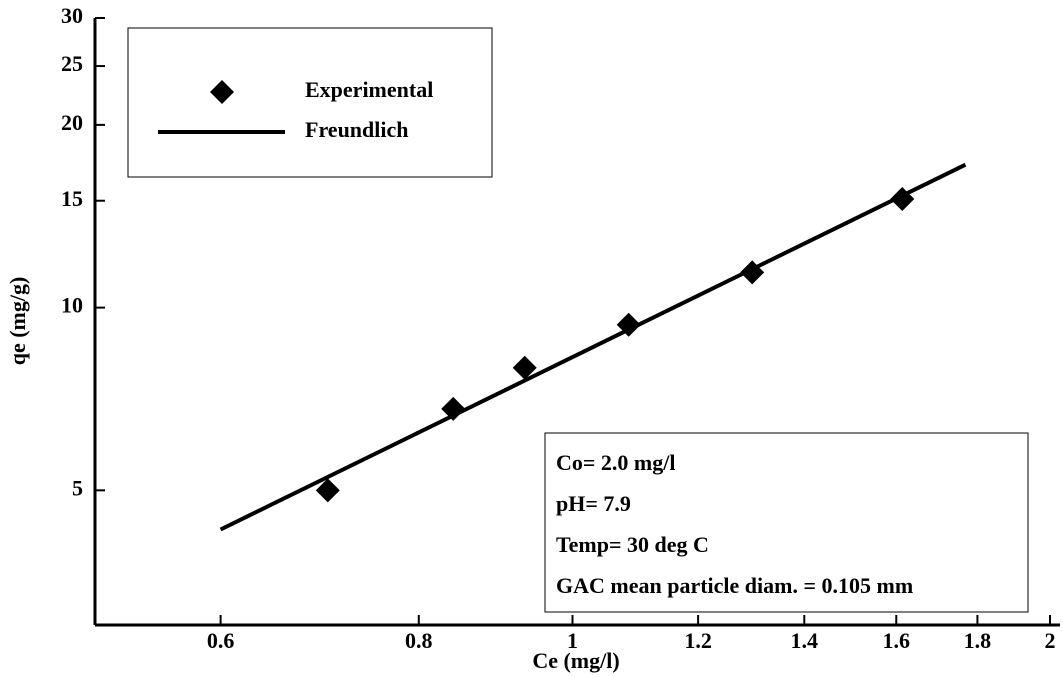 The height and width of the screenshot is (677, 1063). I want to click on x-tick-label: 2, so click(1050, 640).